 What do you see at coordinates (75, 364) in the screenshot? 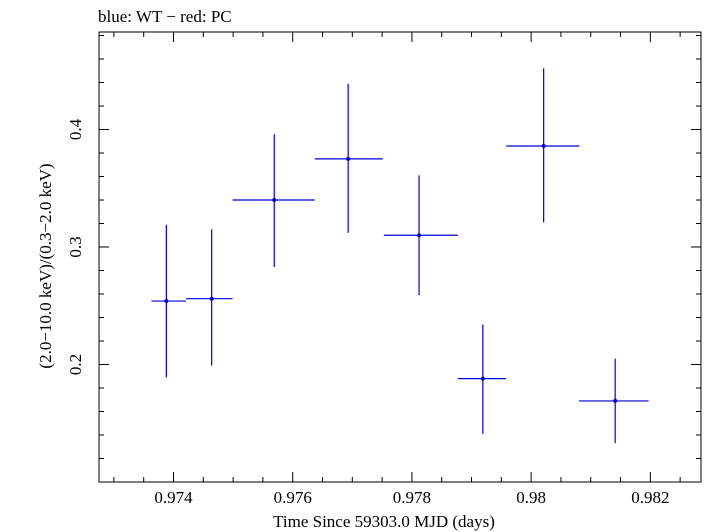
I see `y-tick-label: 0.2` at bounding box center [75, 364].